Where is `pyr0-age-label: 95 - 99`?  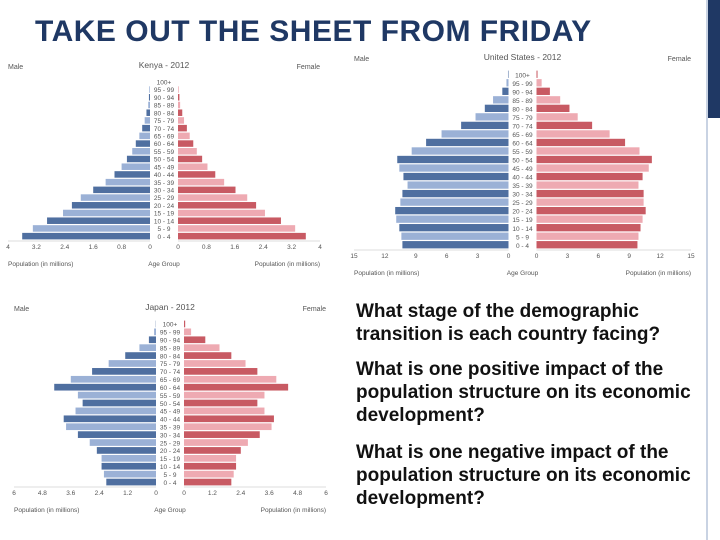 pyr0-age-label: 95 - 99 is located at coordinates (164, 90).